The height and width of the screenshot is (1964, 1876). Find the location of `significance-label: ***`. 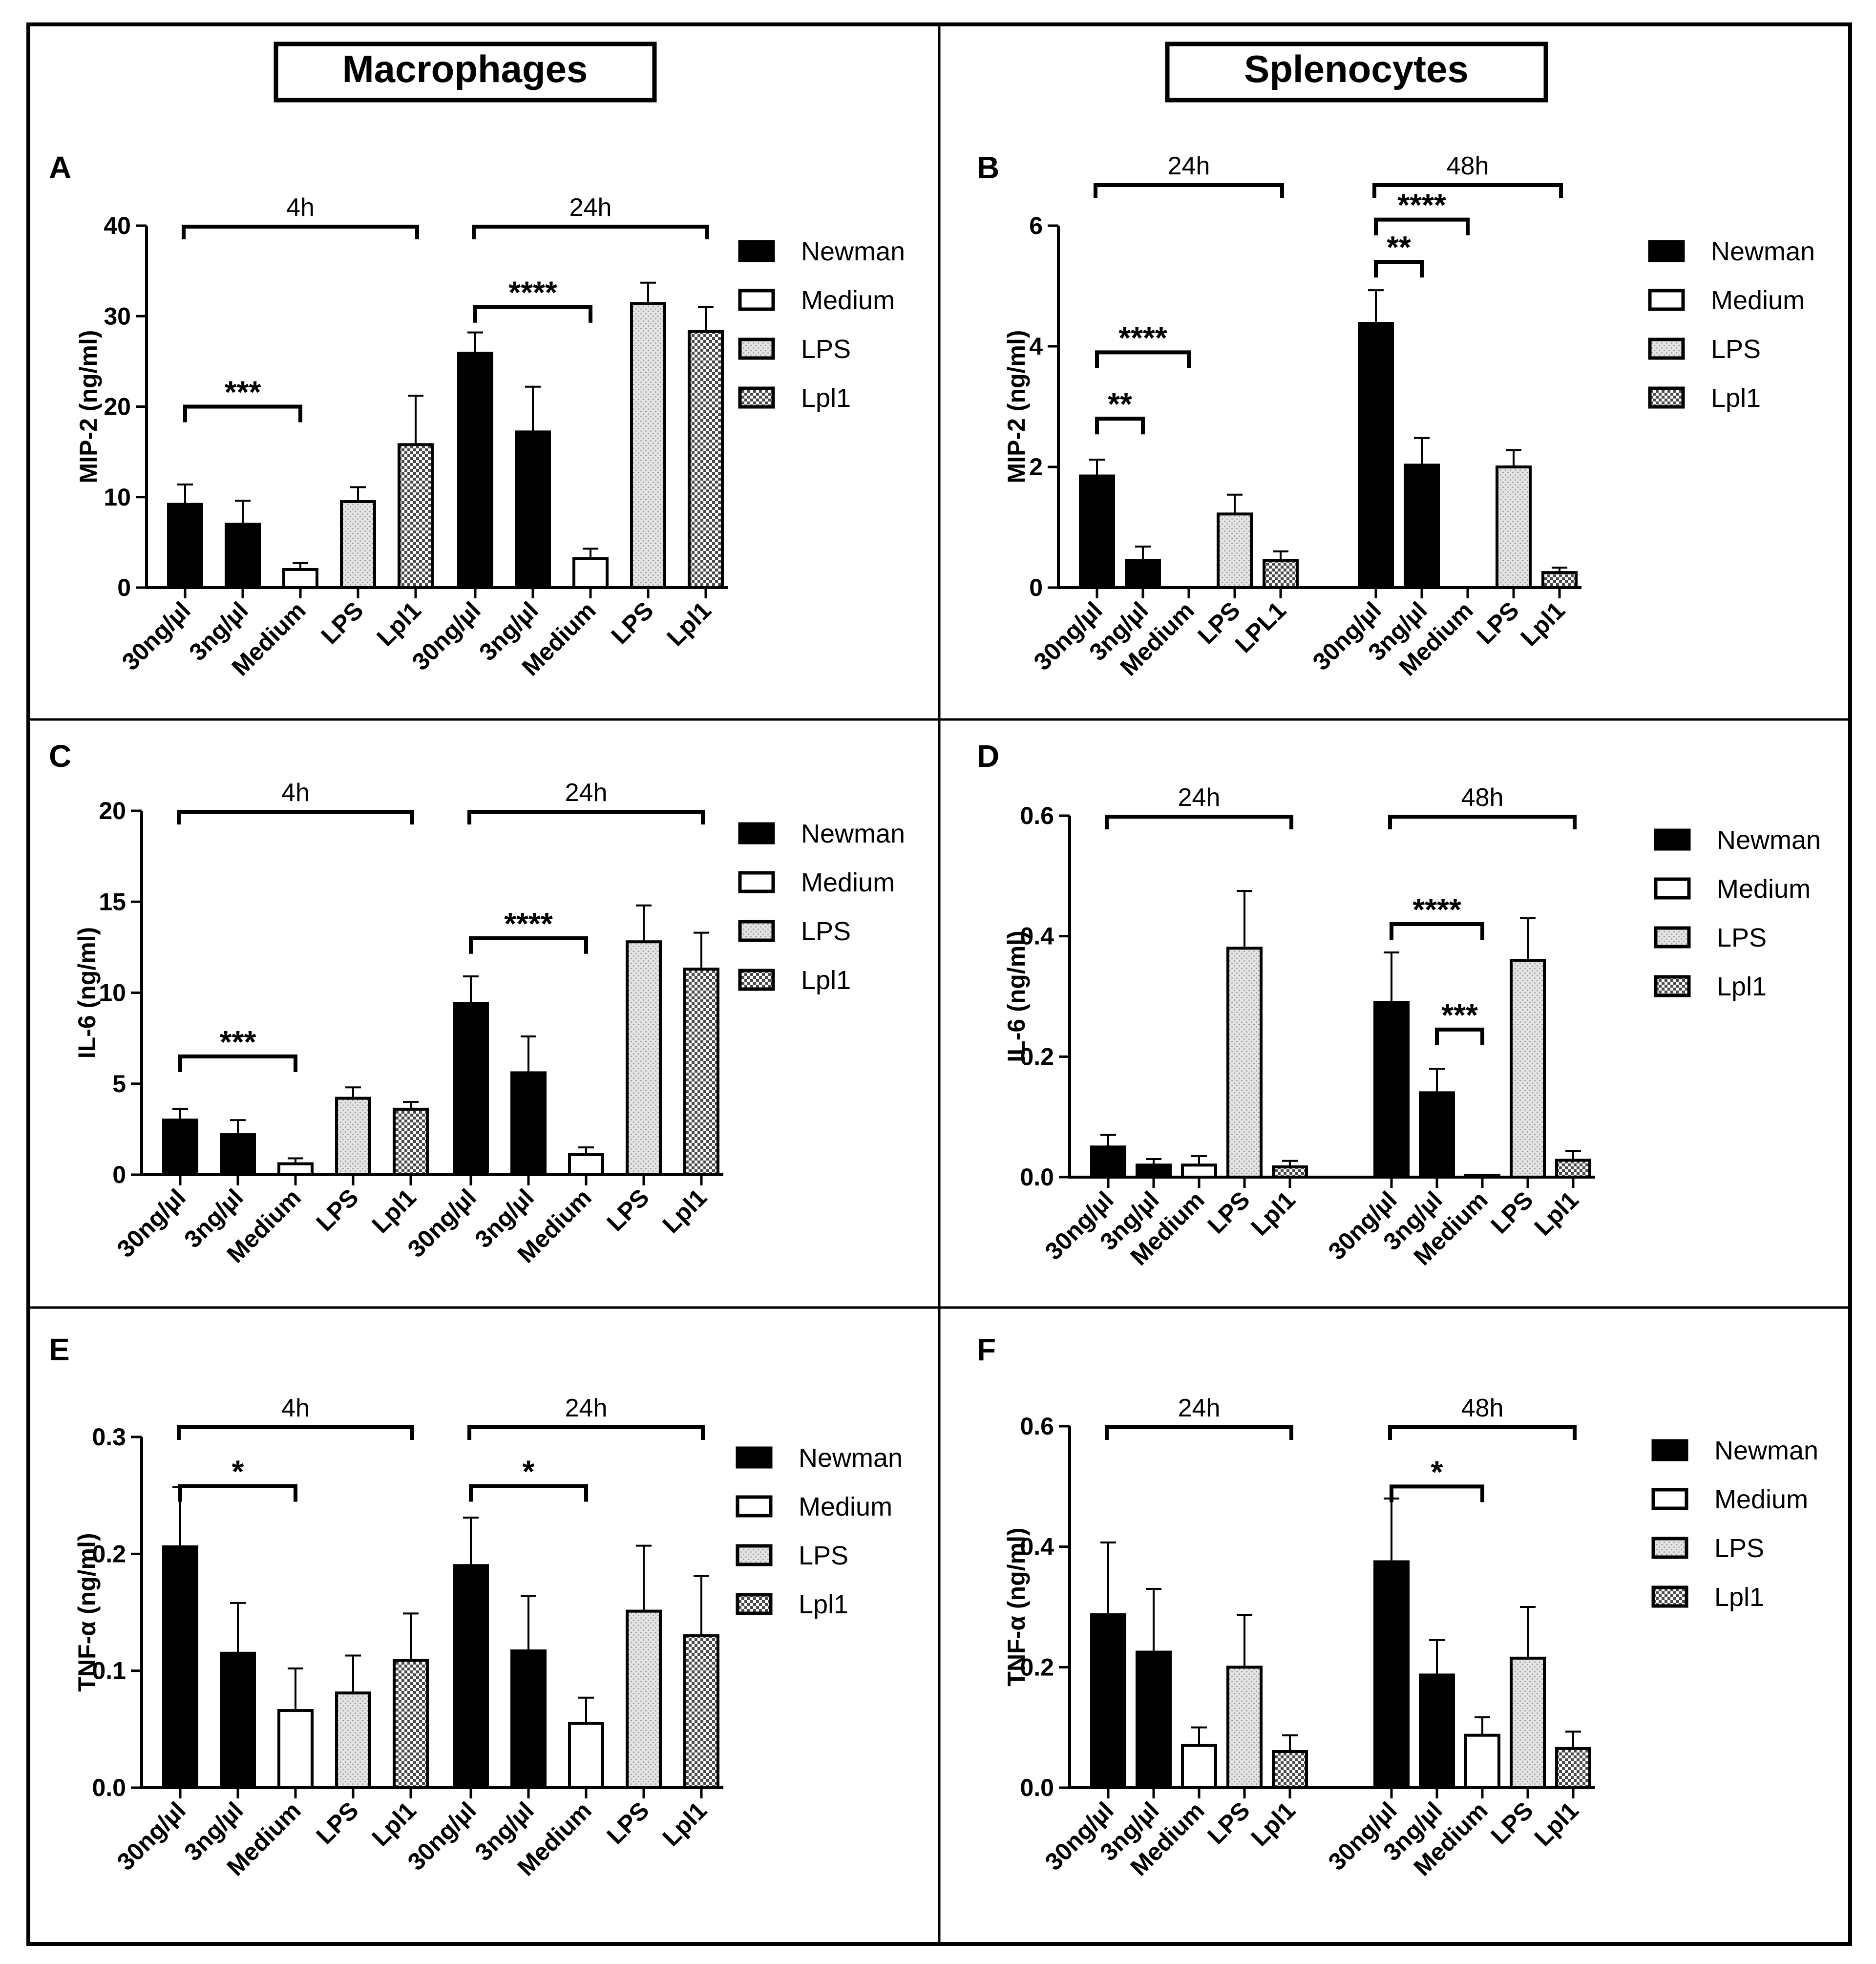

significance-label: *** is located at coordinates (1459, 1015).